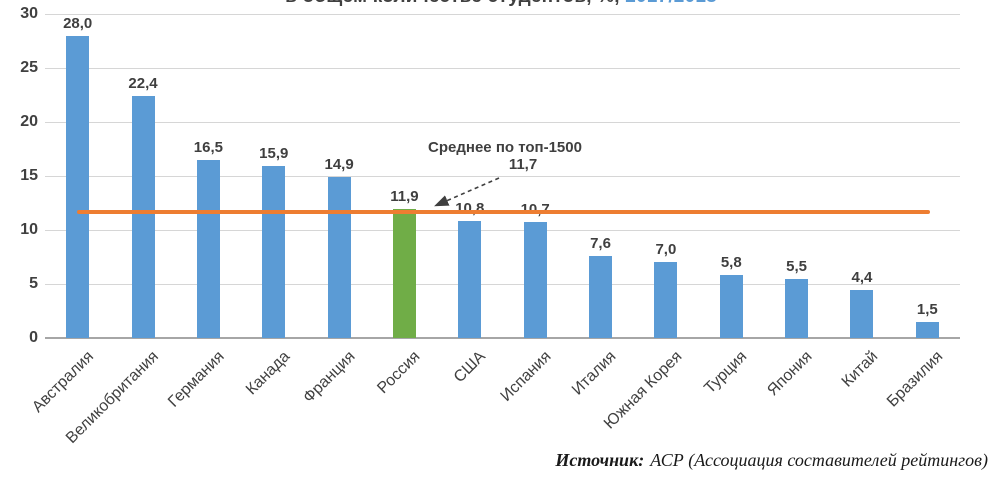 This screenshot has height=485, width=1002. I want to click on y-axis-tick-10: 10, so click(29, 229).